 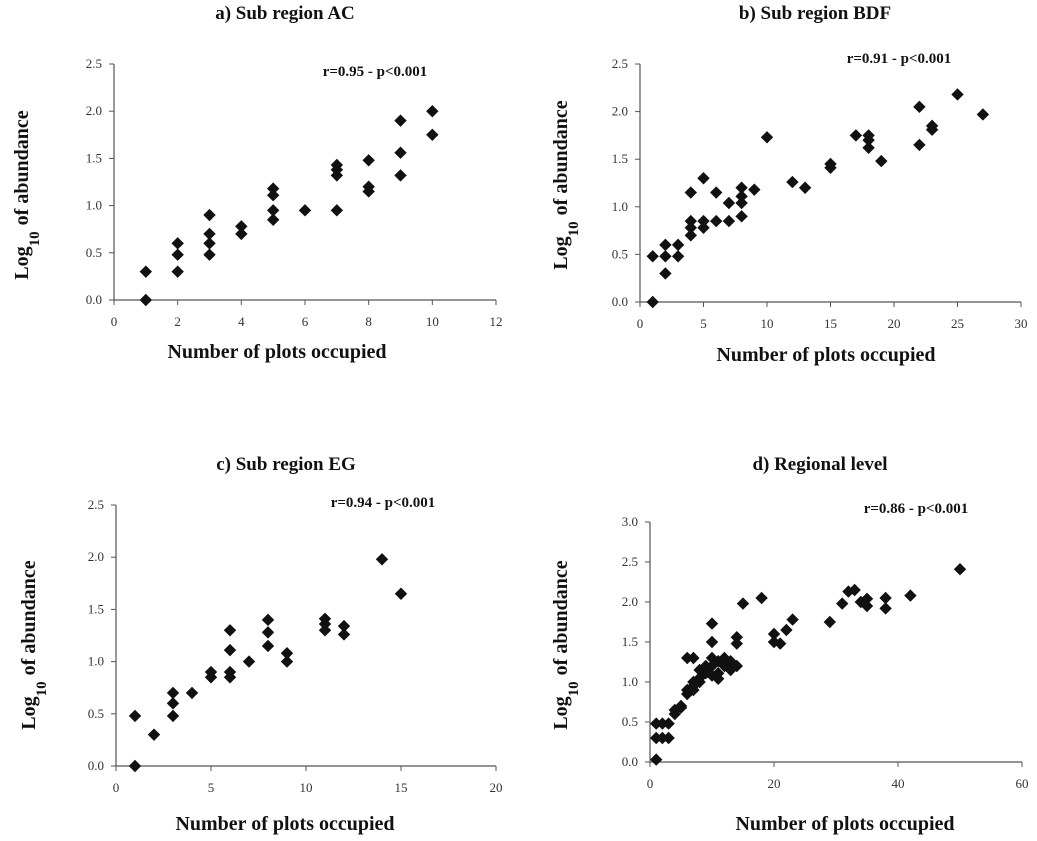 What do you see at coordinates (1022, 783) in the screenshot?
I see `panel-d-x-tick-label: 60` at bounding box center [1022, 783].